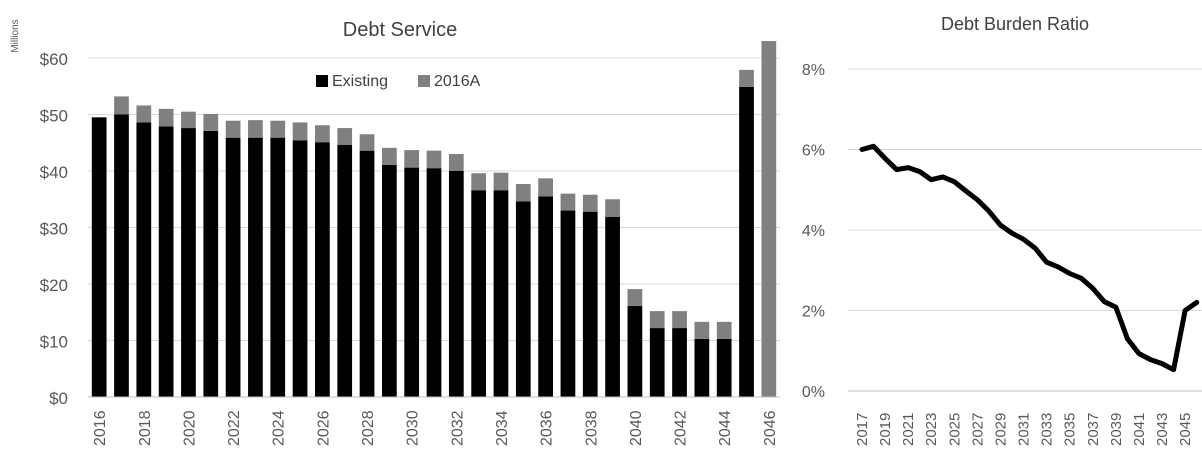 This screenshot has height=452, width=1202. I want to click on bar-existing-2016, so click(99, 257).